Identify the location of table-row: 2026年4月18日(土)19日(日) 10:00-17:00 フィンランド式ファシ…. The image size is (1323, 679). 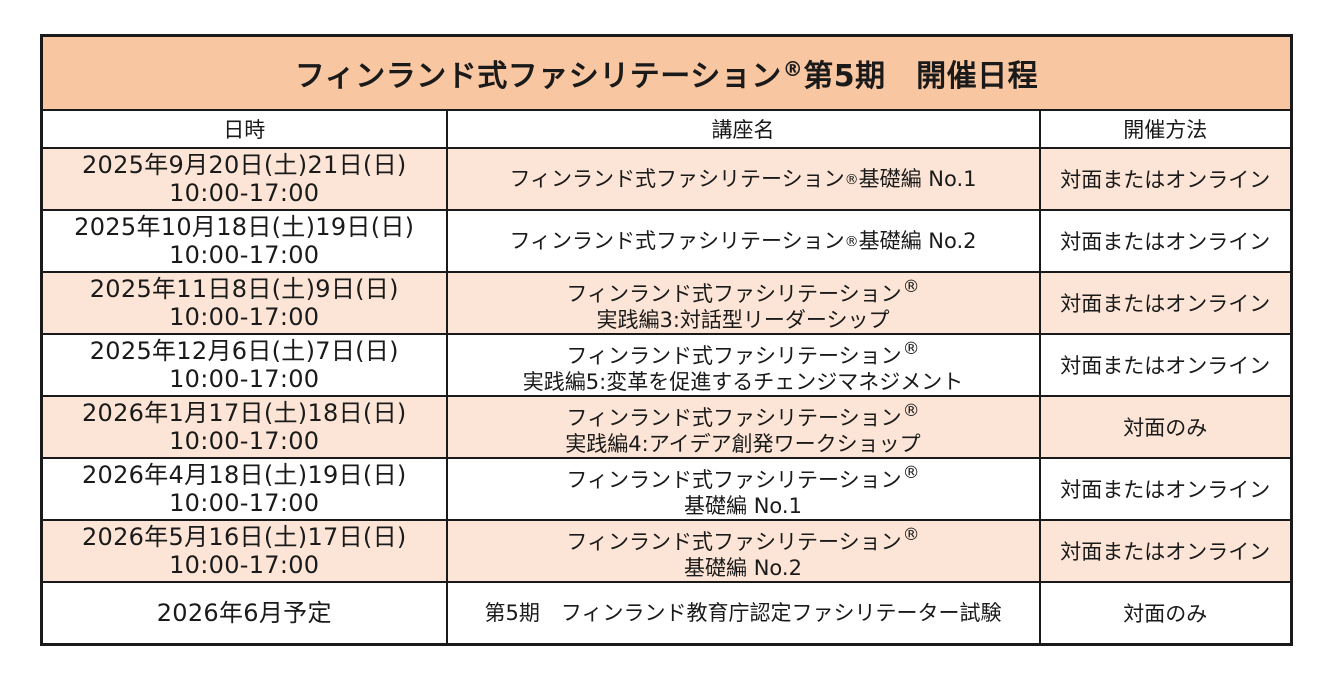
(666, 489).